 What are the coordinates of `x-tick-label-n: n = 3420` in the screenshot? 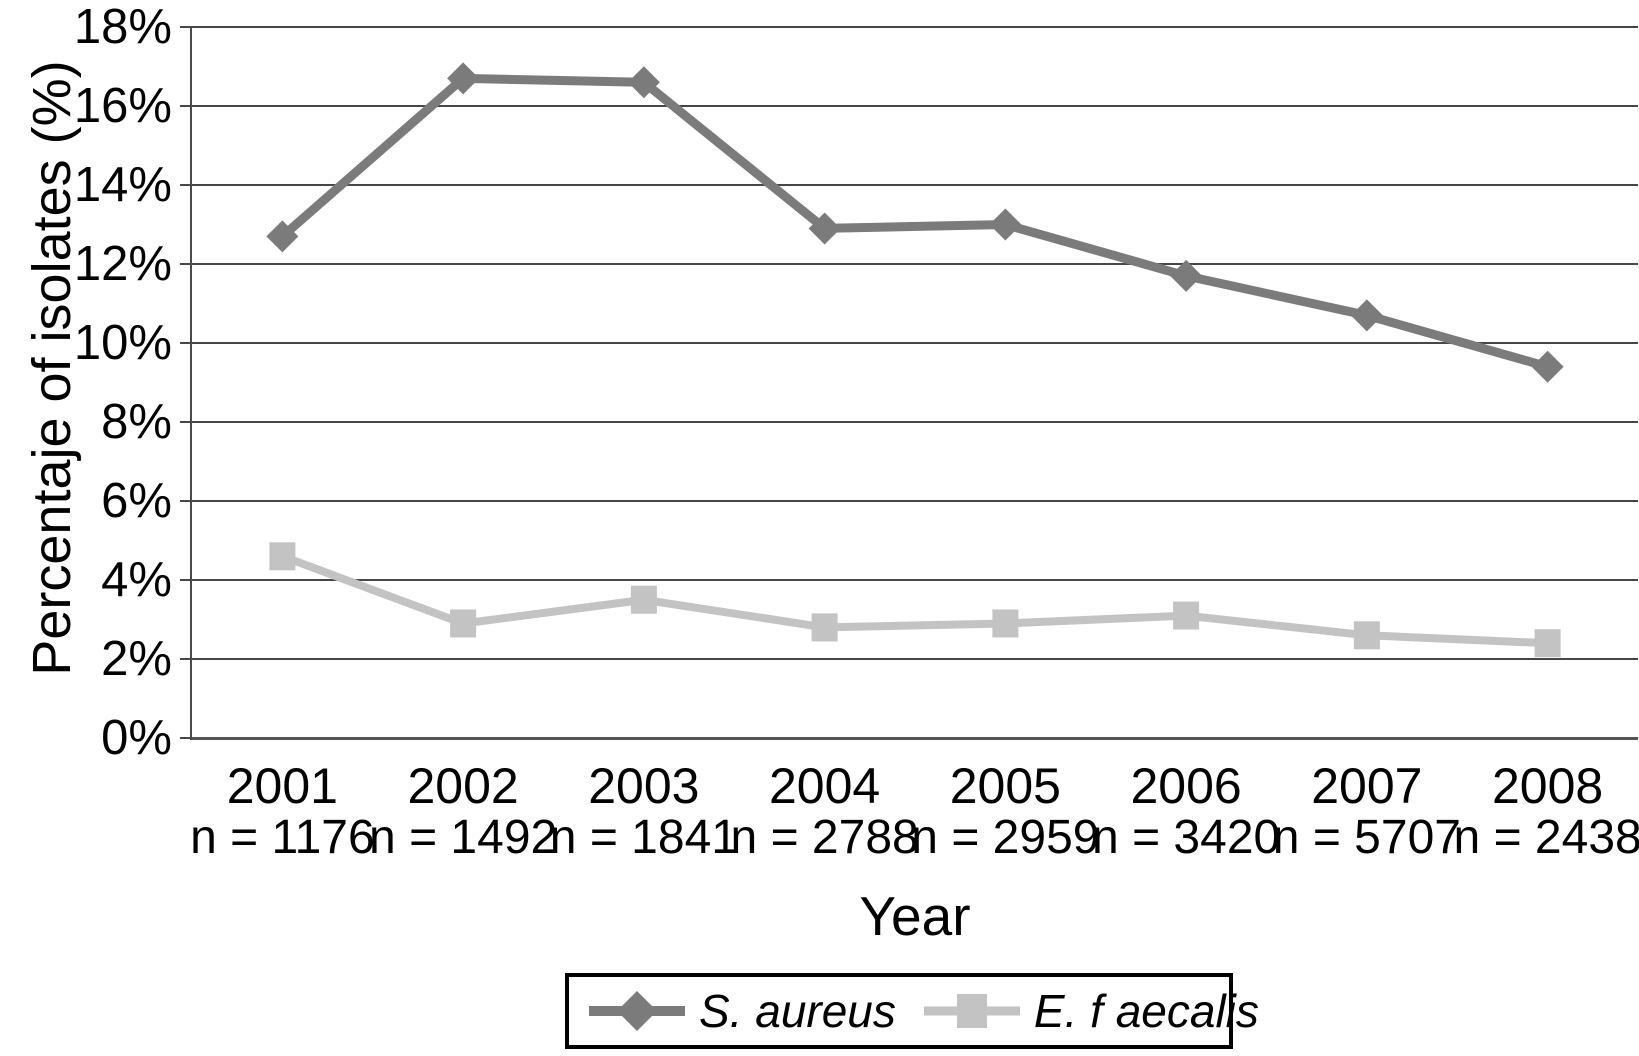 It's located at (1186, 837).